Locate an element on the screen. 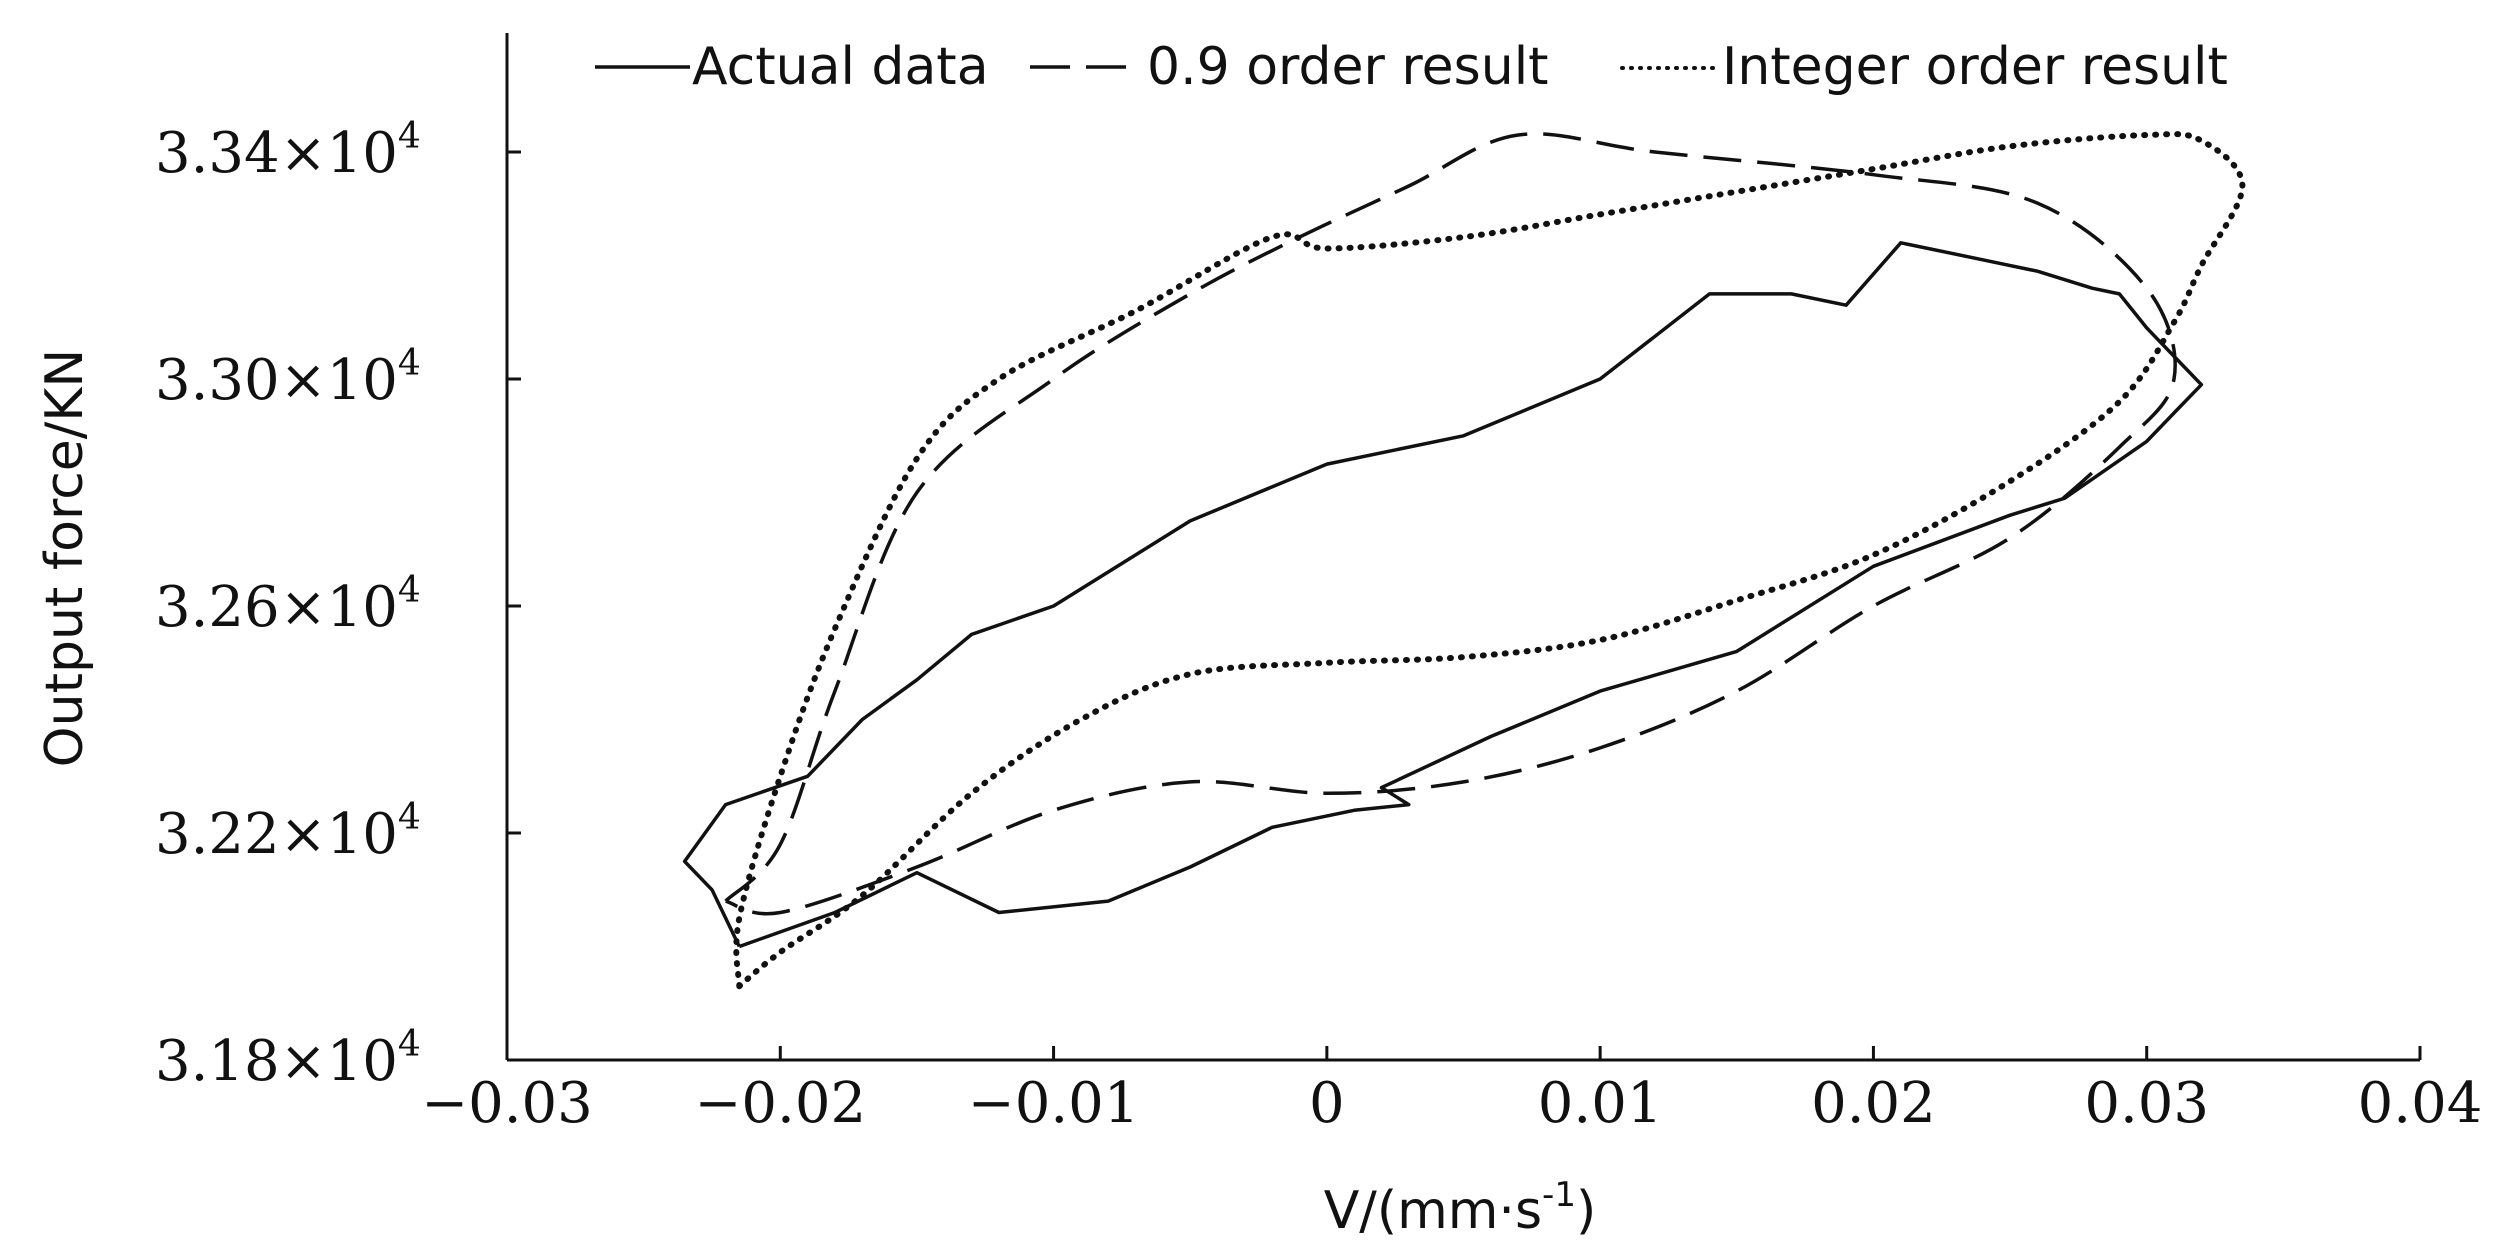  y-tick-label: 3.34×104 is located at coordinates (288, 151).